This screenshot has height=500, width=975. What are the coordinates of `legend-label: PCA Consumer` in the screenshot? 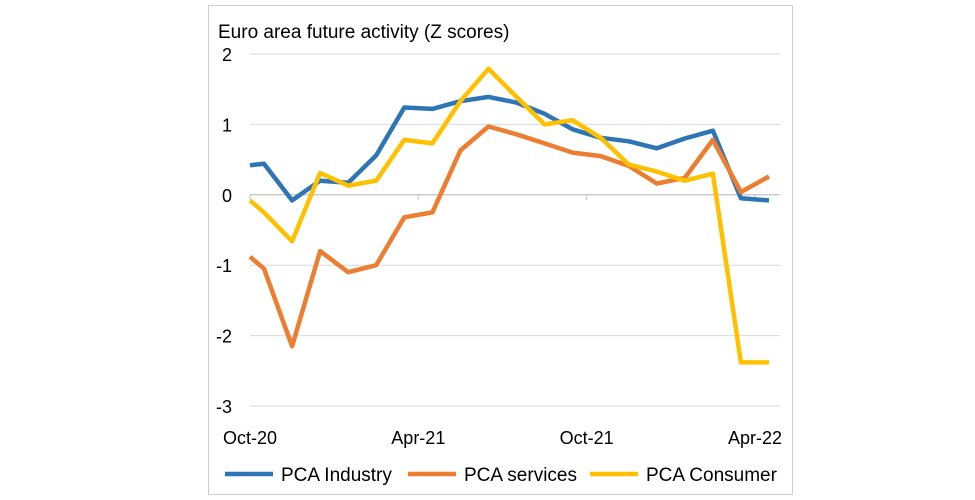 It's located at (712, 475).